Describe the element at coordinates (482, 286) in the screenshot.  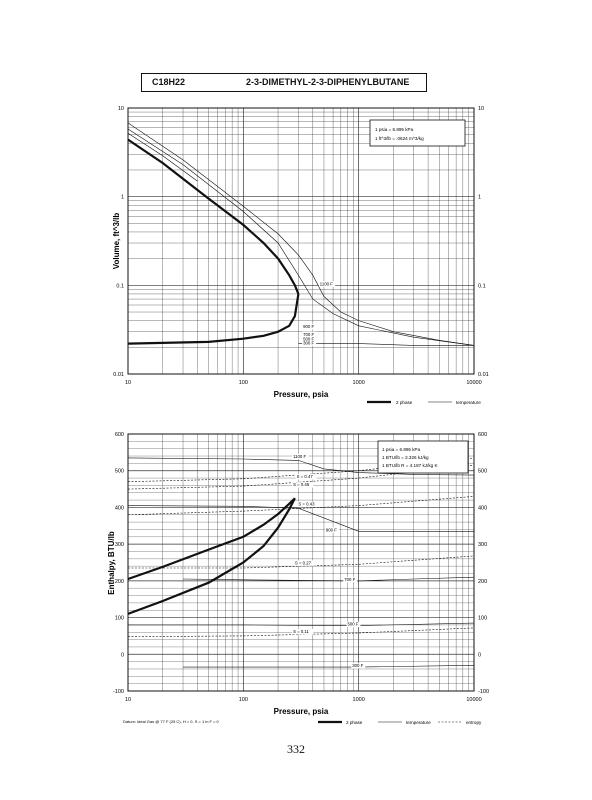
I see `y-tick-label-right: 0.1` at that location.